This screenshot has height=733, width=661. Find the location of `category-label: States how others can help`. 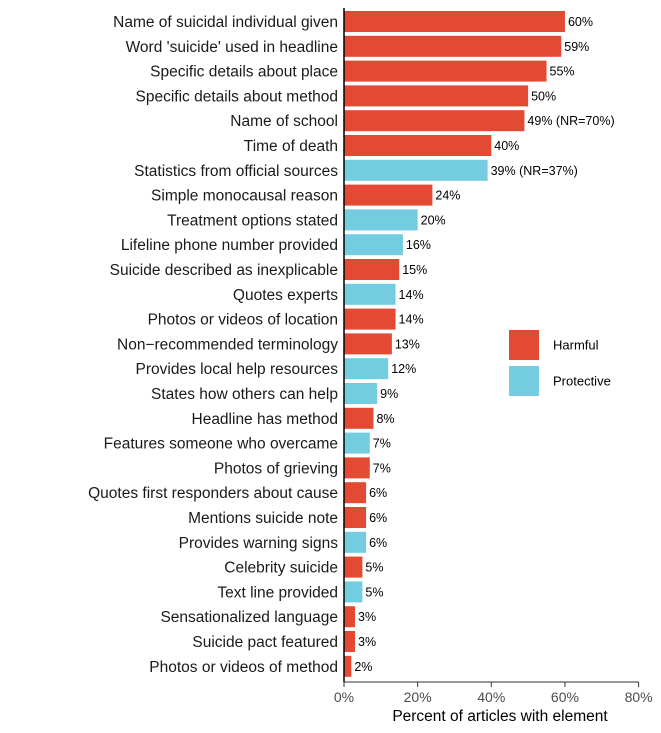

category-label: States how others can help is located at coordinates (244, 394).